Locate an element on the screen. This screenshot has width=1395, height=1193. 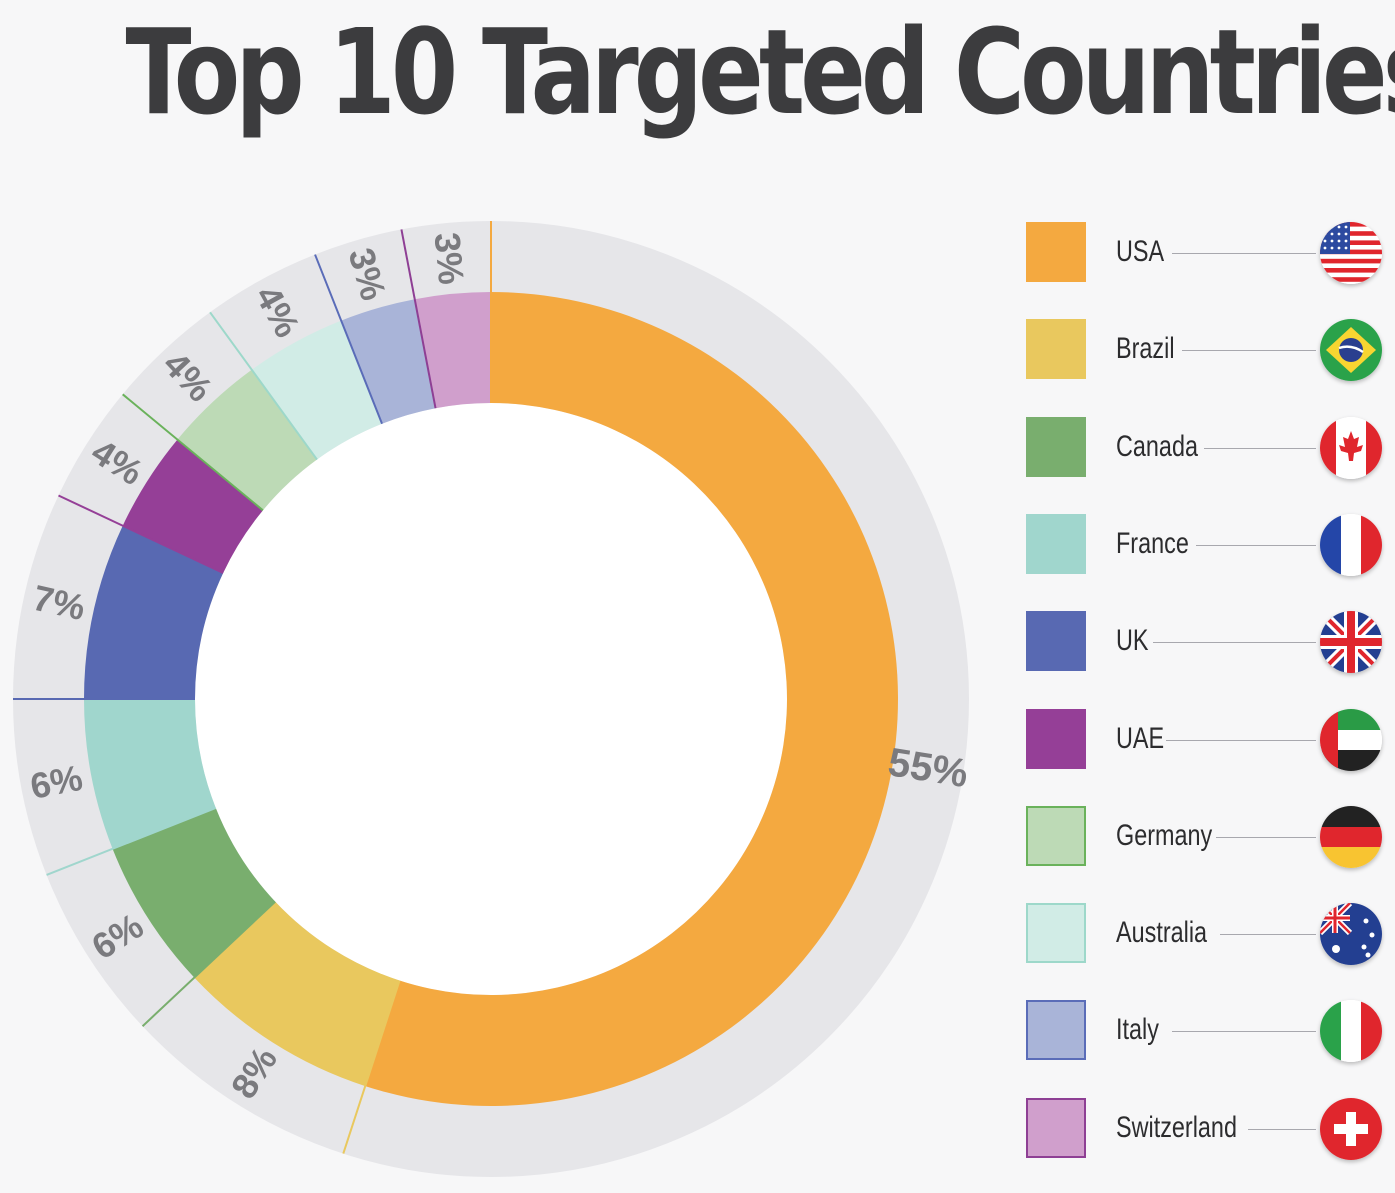
legend-item: Canada is located at coordinates (1210, 447).